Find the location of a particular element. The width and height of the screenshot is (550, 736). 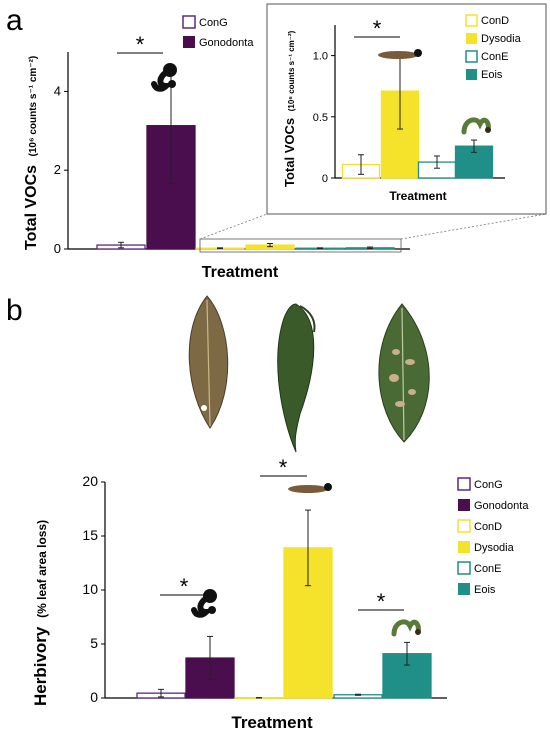

b-legend-swatch-dysodia is located at coordinates (464, 547).